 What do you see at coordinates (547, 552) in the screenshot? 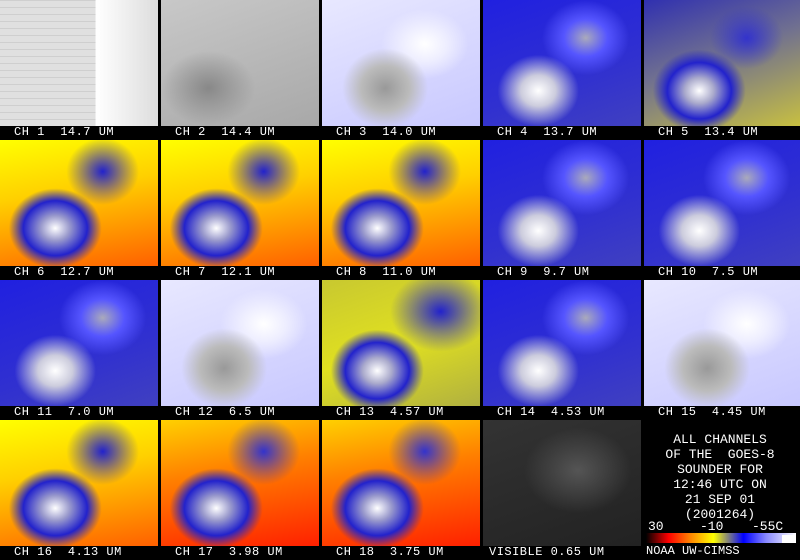
I see `channel-label: VISIBLE 0.65 UM` at bounding box center [547, 552].